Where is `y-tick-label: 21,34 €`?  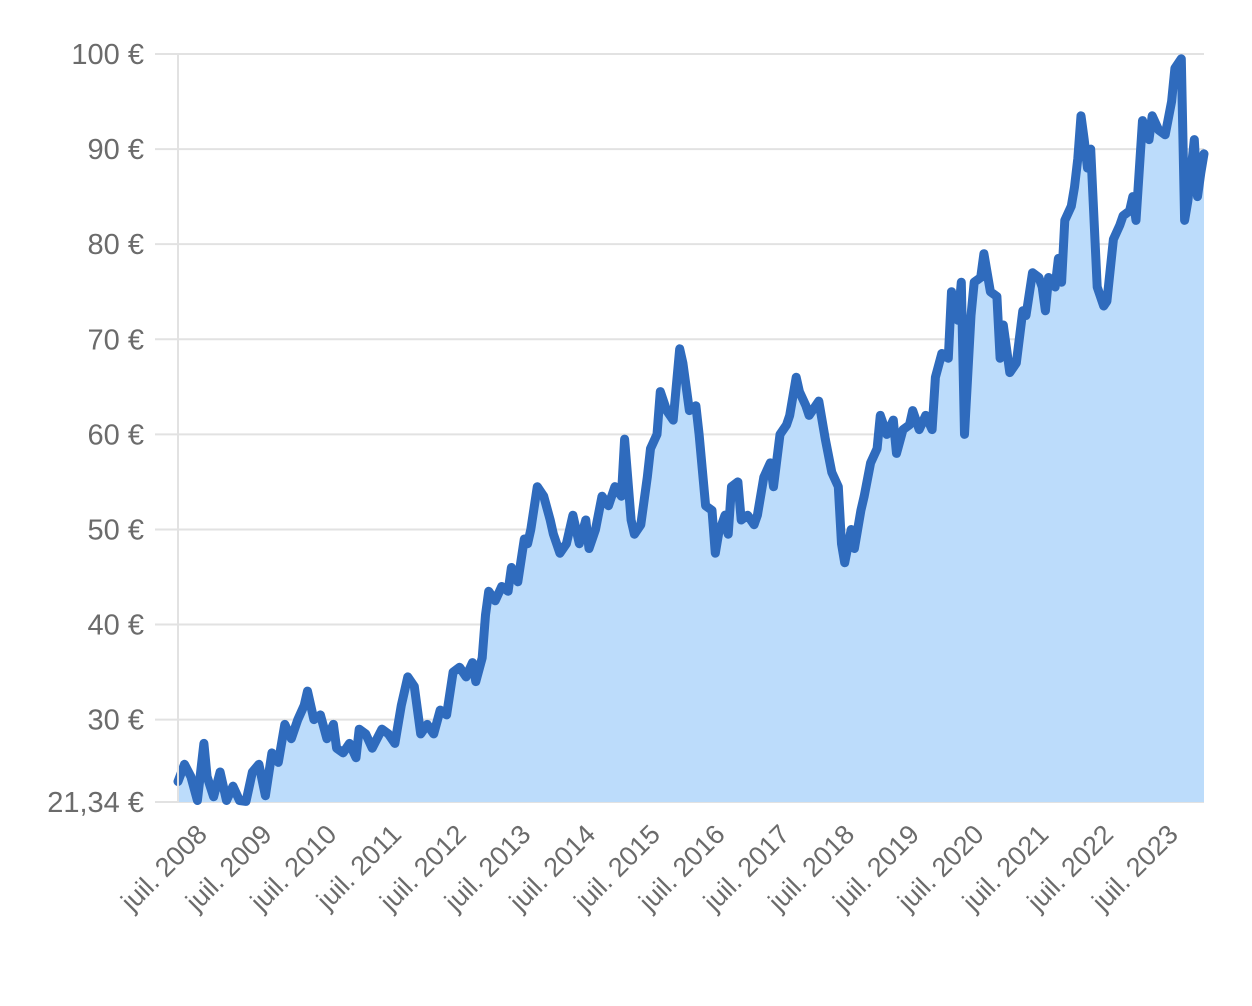 y-tick-label: 21,34 € is located at coordinates (95, 803).